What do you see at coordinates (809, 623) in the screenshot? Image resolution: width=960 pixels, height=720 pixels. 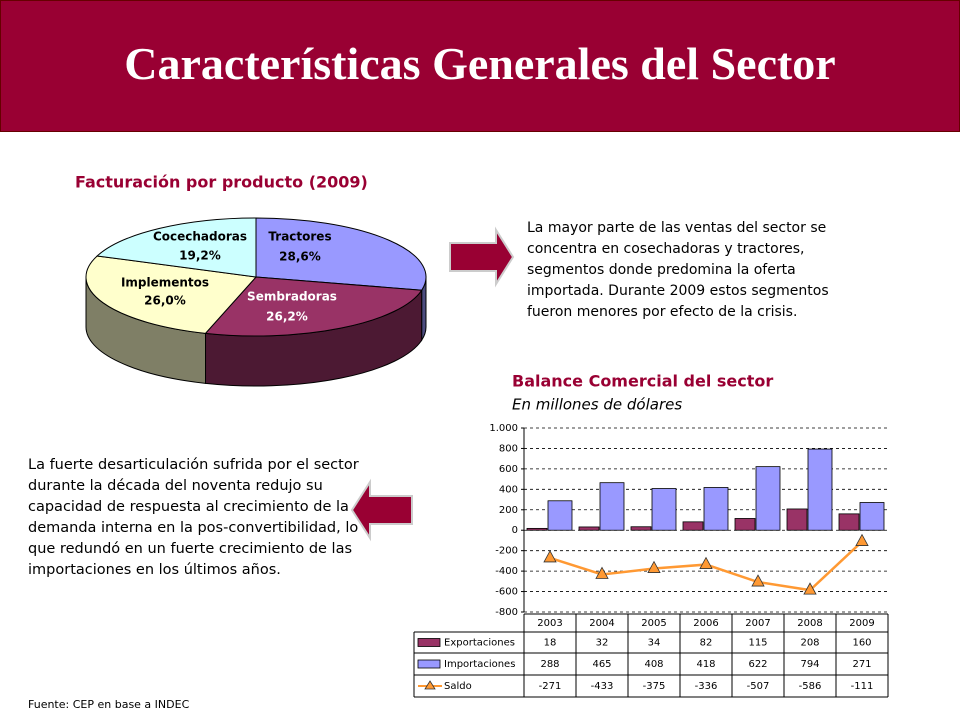 I see `x-tick-label: 2008` at bounding box center [809, 623].